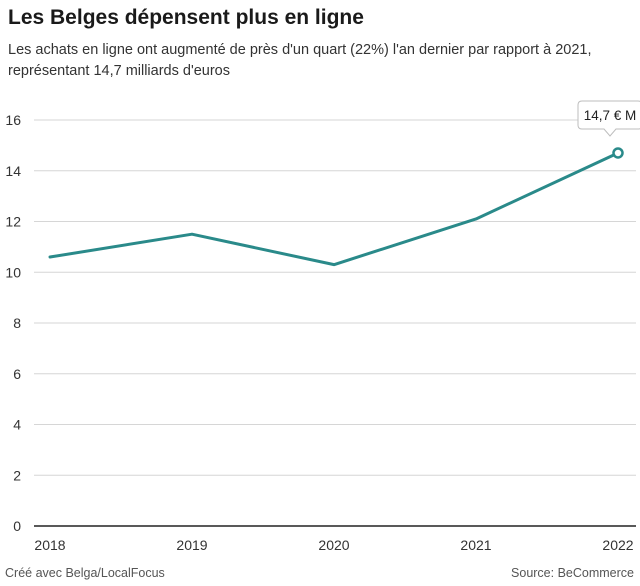  Describe the element at coordinates (13, 120) in the screenshot. I see `y-tick-label: 16` at that location.